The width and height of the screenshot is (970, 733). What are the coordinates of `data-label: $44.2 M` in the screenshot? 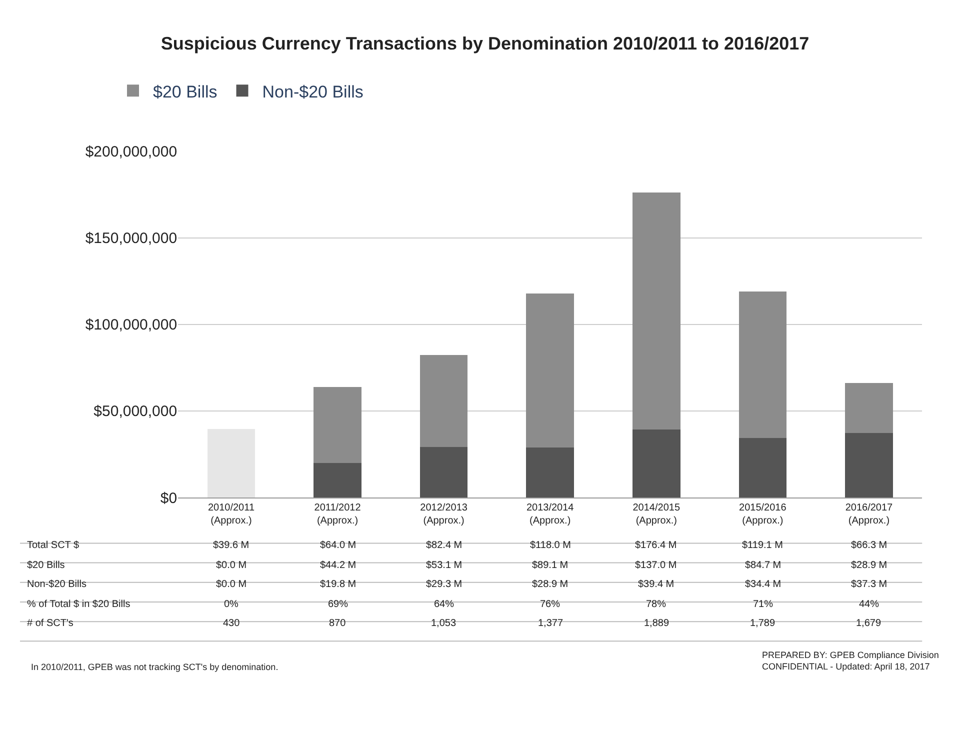 It's located at (338, 565).